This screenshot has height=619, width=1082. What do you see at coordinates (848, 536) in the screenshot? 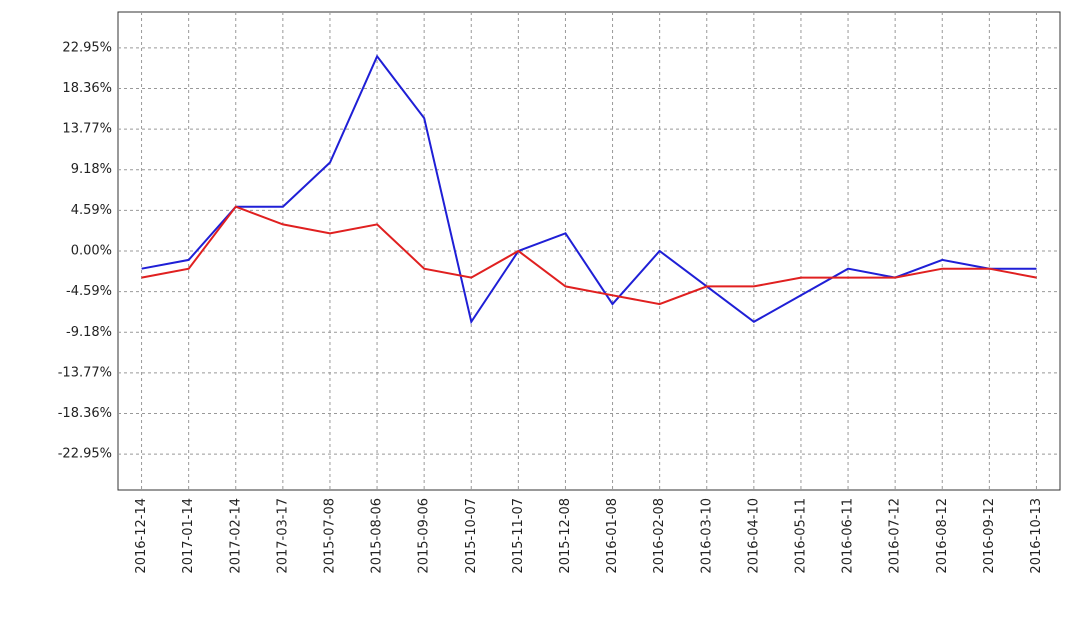
I see `x-tick-label: 2016-06-11` at bounding box center [848, 536].